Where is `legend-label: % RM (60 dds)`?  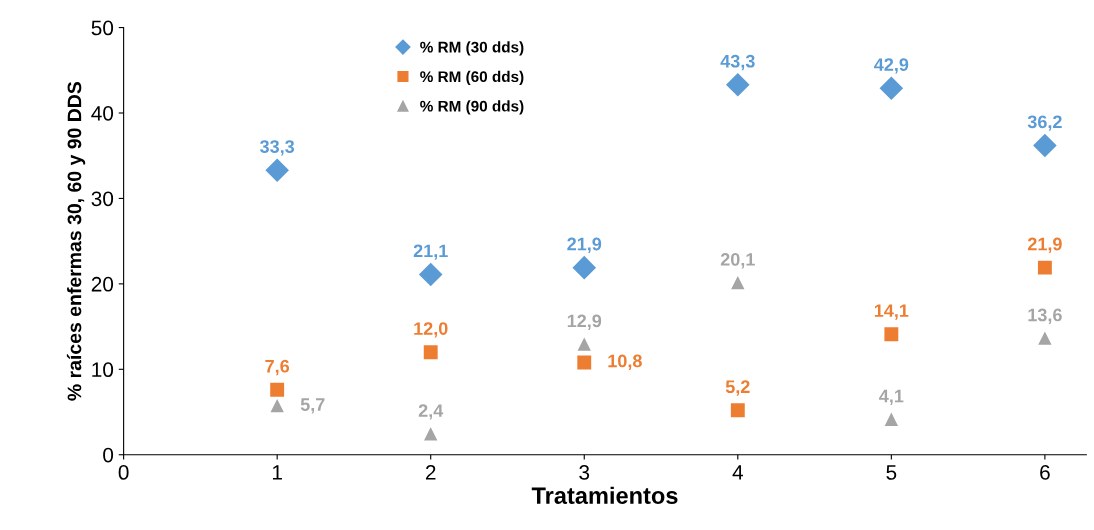 legend-label: % RM (60 dds) is located at coordinates (472, 78).